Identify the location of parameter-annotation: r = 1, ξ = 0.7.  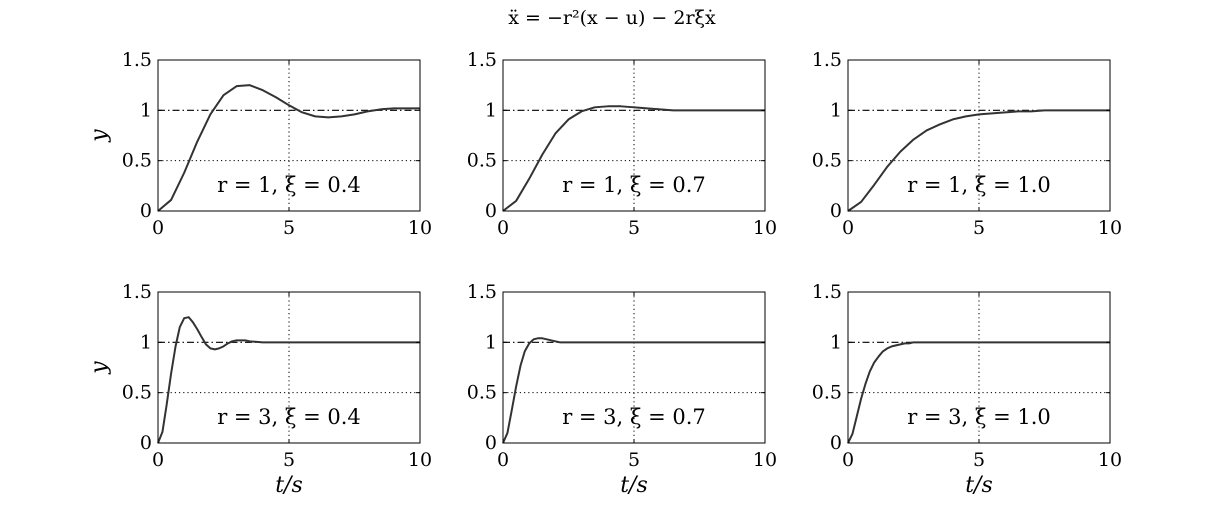
(634, 185).